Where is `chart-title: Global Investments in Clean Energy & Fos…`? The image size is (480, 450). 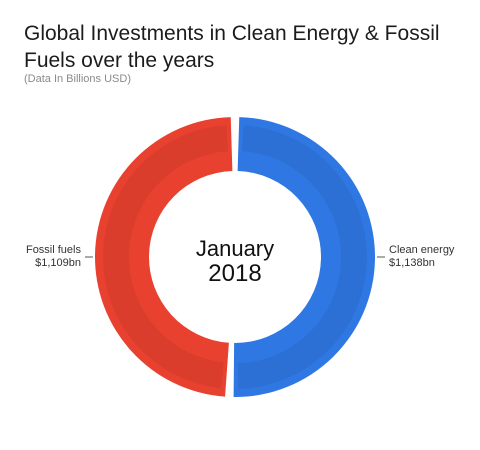 chart-title: Global Investments in Clean Energy & Fos… is located at coordinates (232, 47).